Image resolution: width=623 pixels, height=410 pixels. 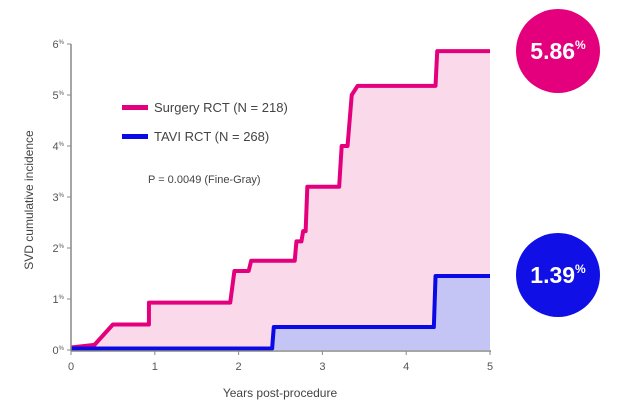 What do you see at coordinates (553, 274) in the screenshot?
I see `tavi-badge-value: 1.39` at bounding box center [553, 274].